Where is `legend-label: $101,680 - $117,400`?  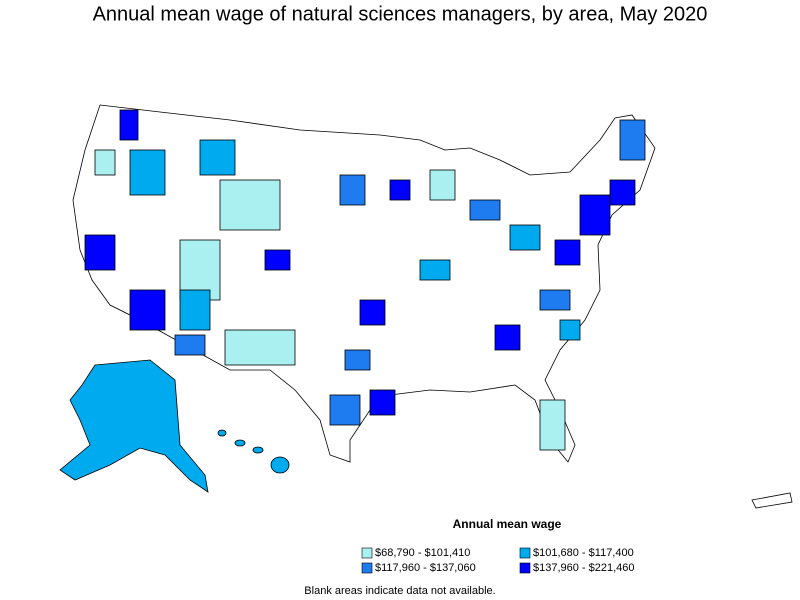
legend-label: $101,680 - $117,400 is located at coordinates (583, 553).